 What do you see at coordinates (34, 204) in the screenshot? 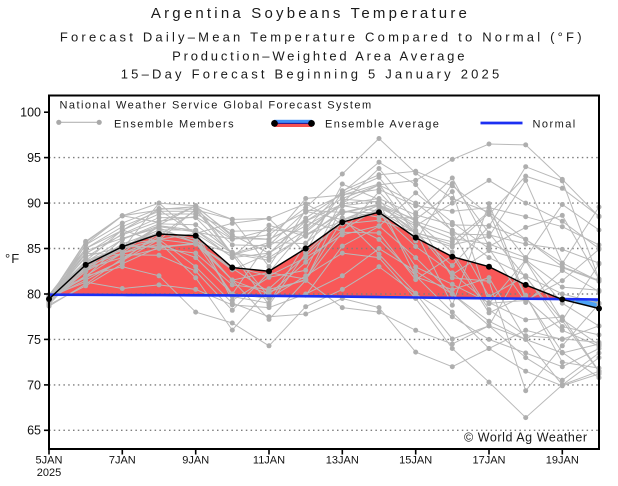
I see `svg-text: 90` at bounding box center [34, 204].